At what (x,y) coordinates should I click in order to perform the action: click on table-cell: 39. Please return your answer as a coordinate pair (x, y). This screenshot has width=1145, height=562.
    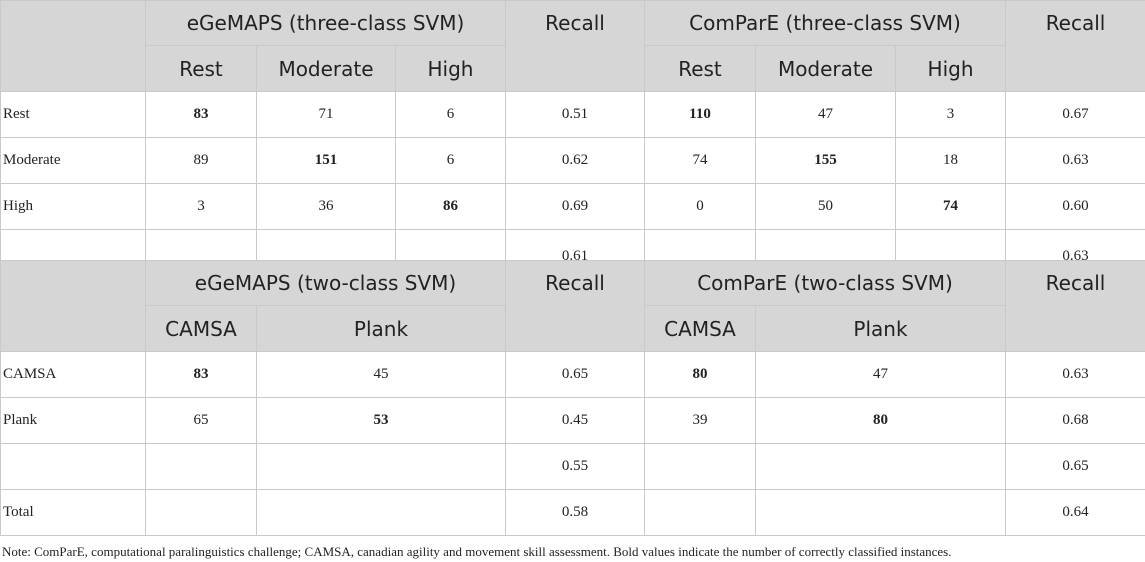
    Looking at the image, I should click on (700, 420).